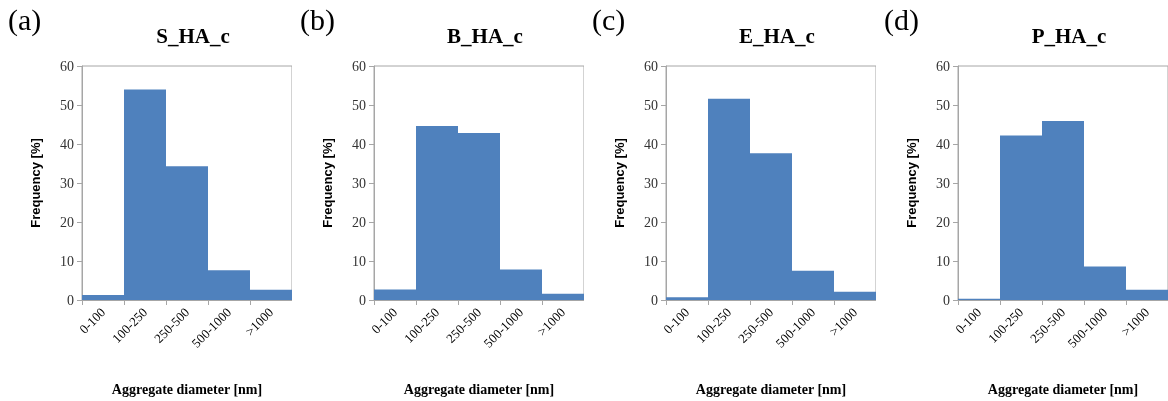 The image size is (1168, 401). I want to click on chart-title: S_HA_c, so click(193, 35).